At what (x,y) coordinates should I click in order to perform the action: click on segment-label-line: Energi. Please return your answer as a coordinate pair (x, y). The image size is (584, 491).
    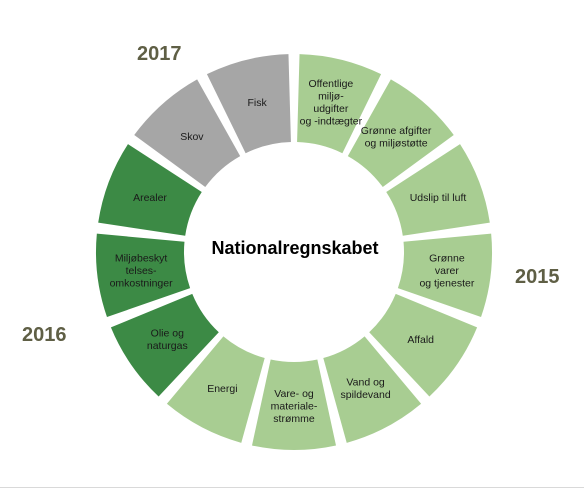
    Looking at the image, I should click on (222, 389).